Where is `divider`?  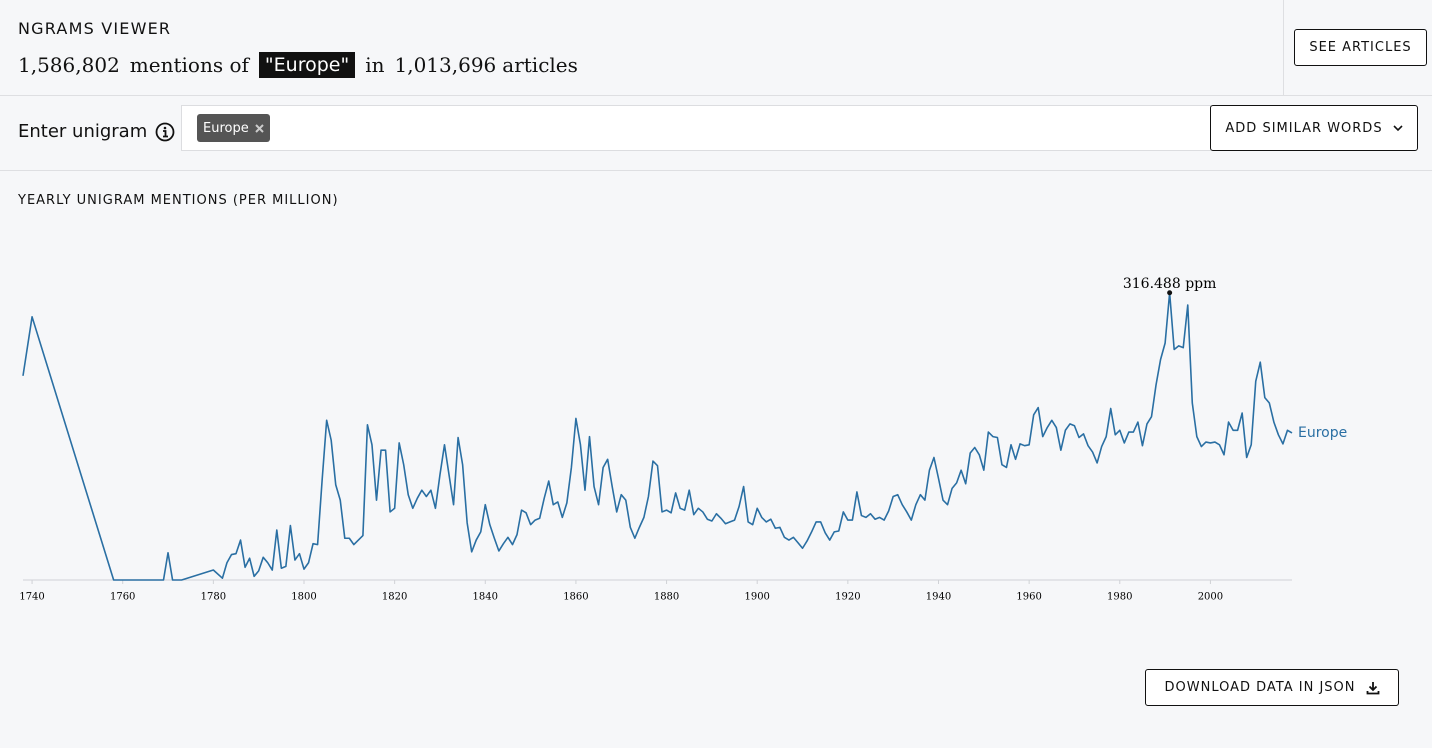
divider is located at coordinates (1283, 47).